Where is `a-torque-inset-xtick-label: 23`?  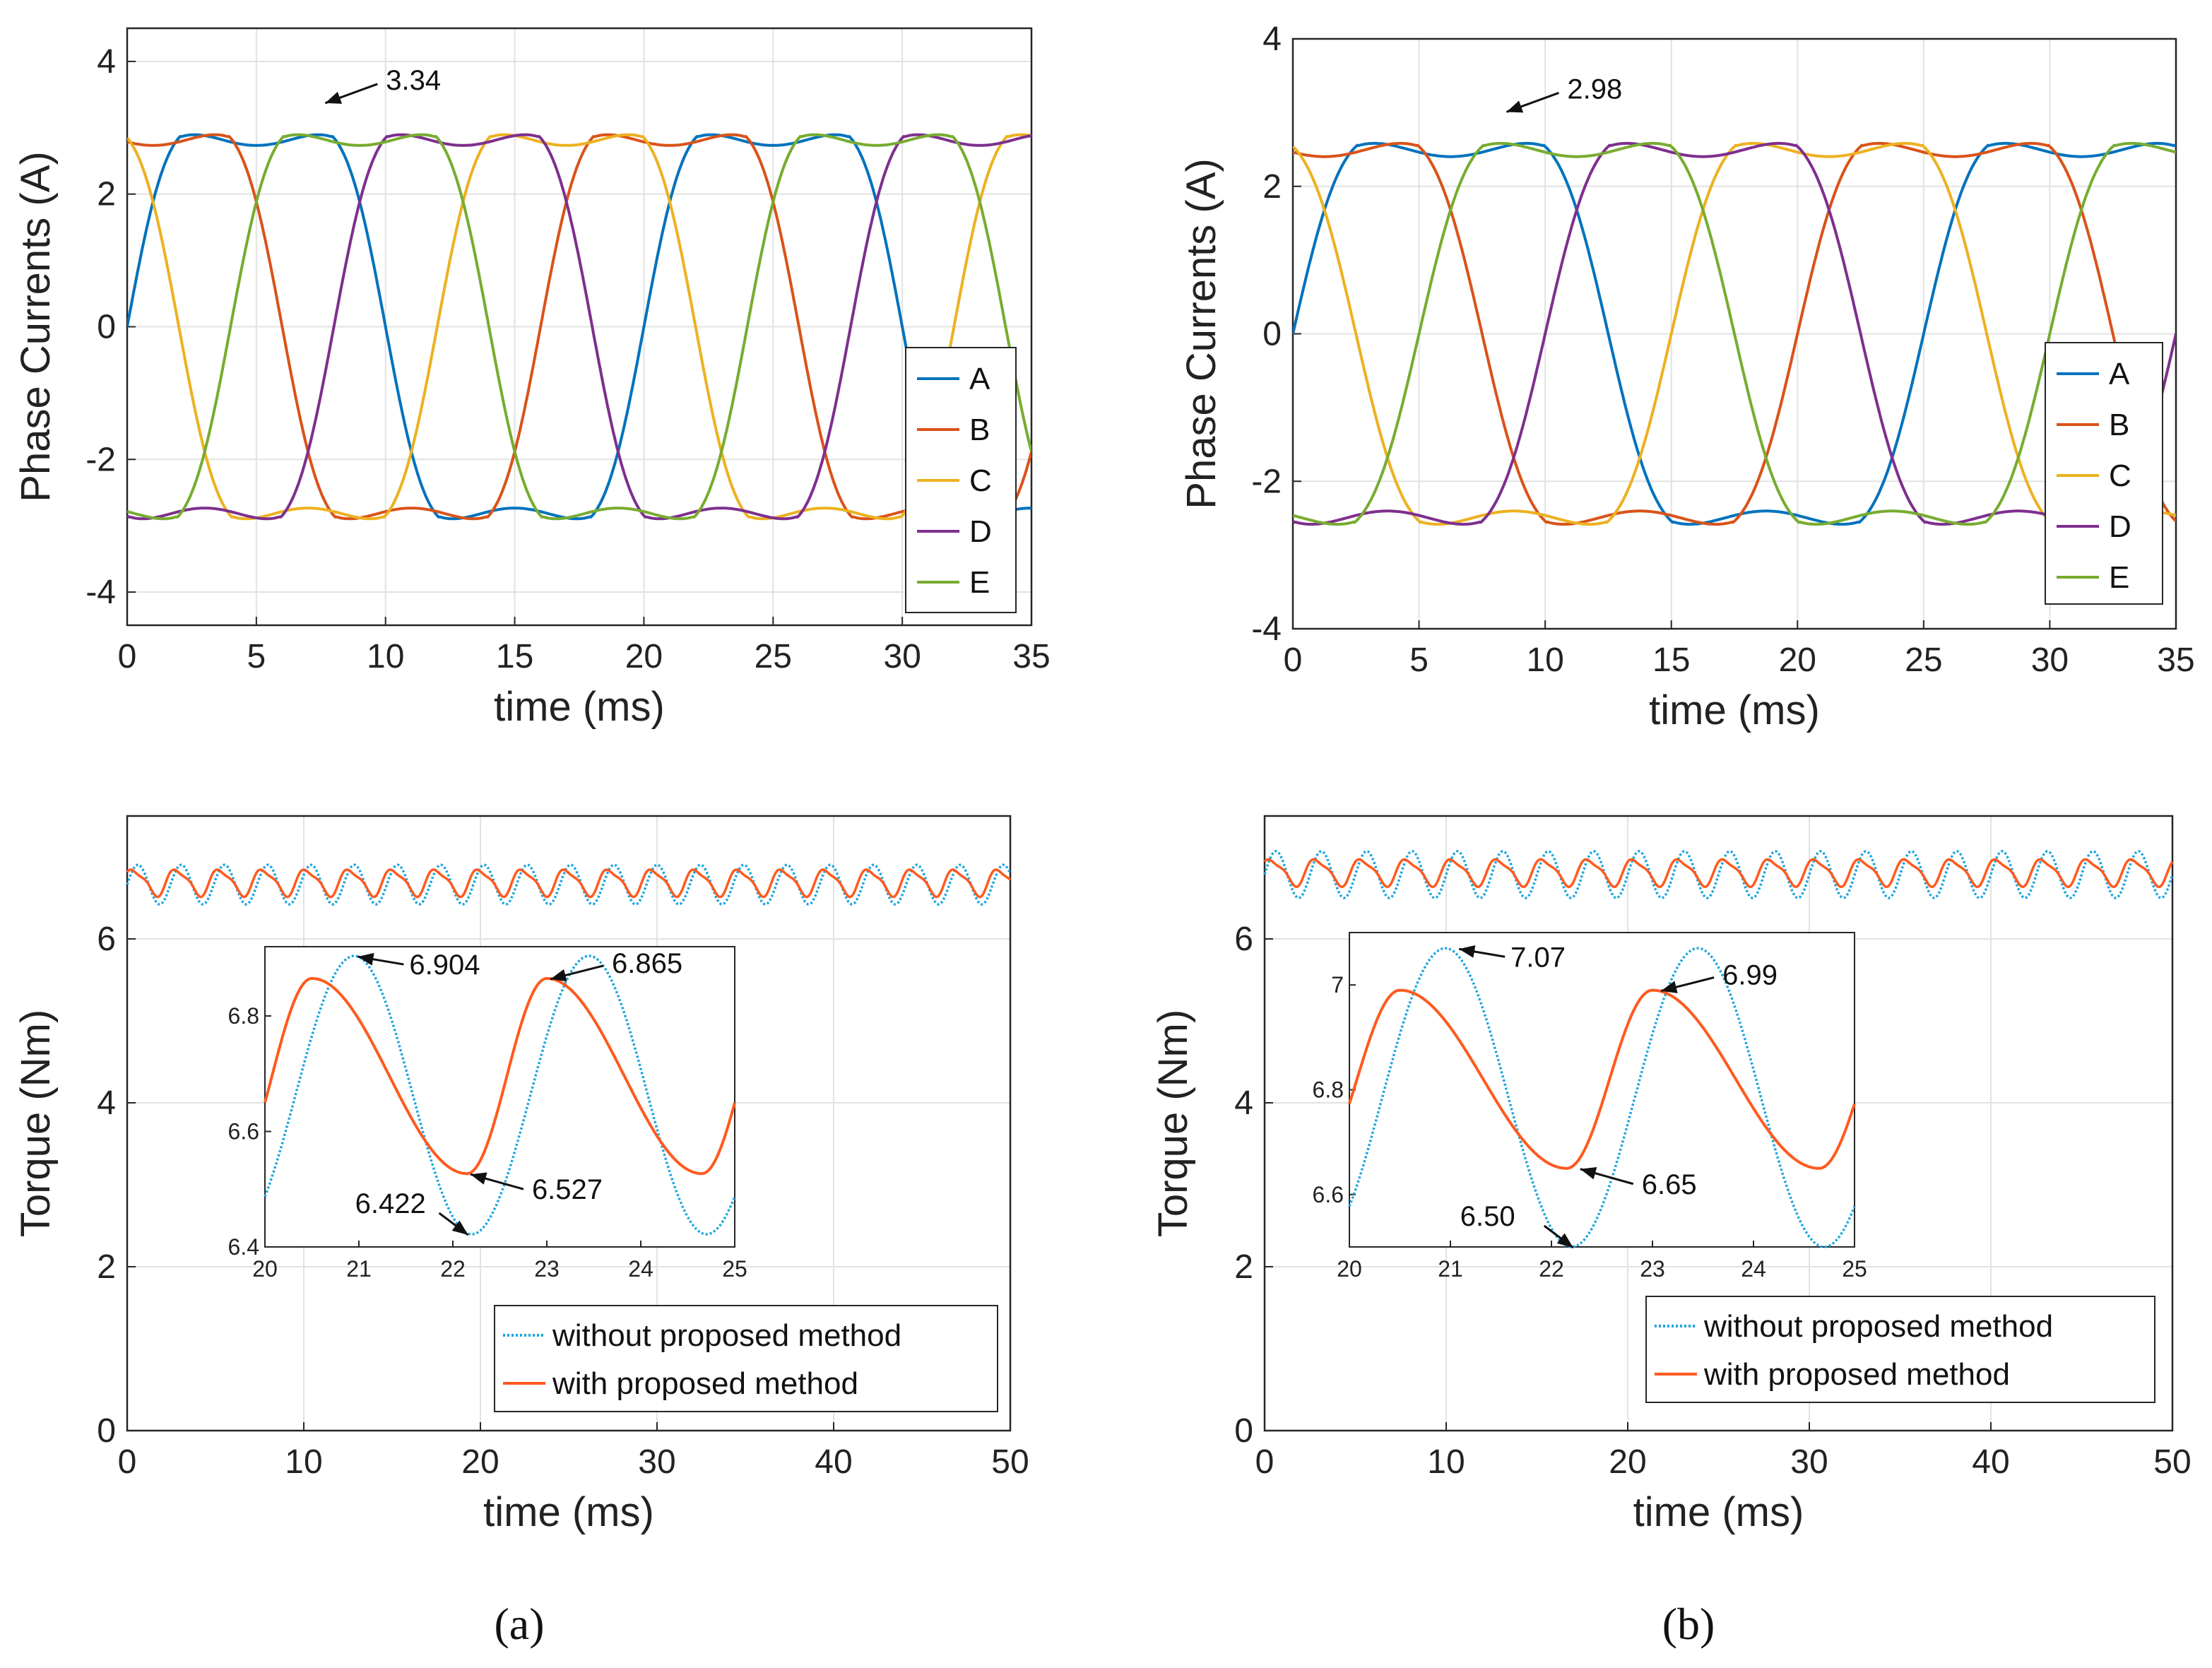
a-torque-inset-xtick-label: 23 is located at coordinates (547, 1269).